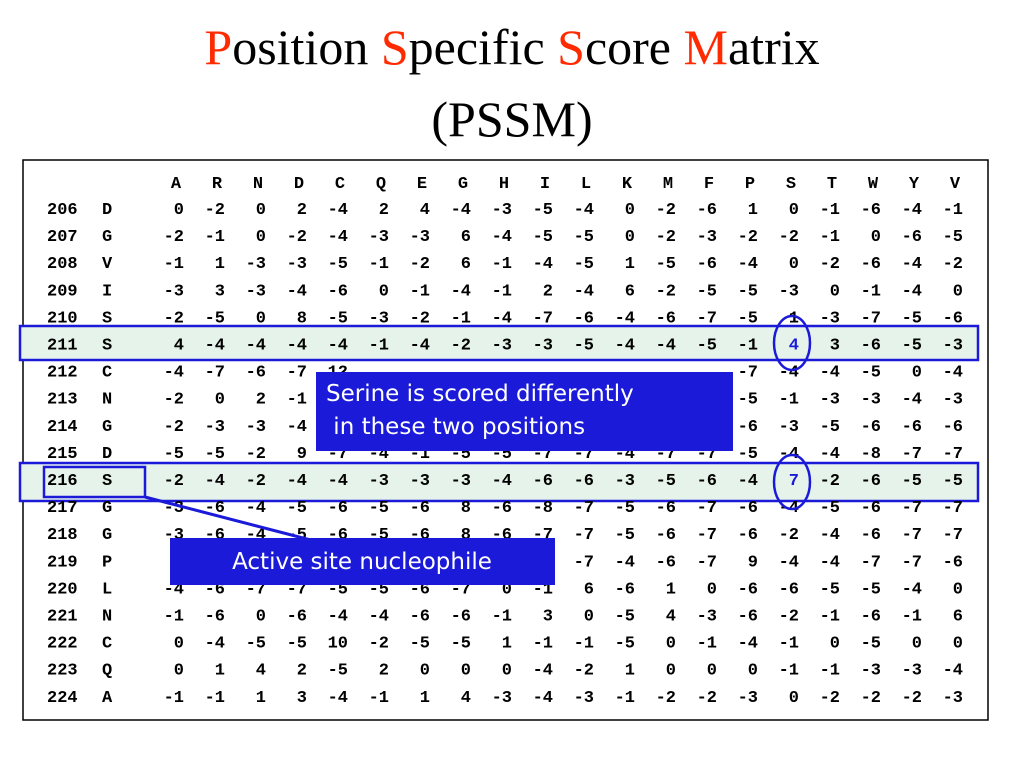 This screenshot has height=768, width=1024. I want to click on residue: G, so click(107, 535).